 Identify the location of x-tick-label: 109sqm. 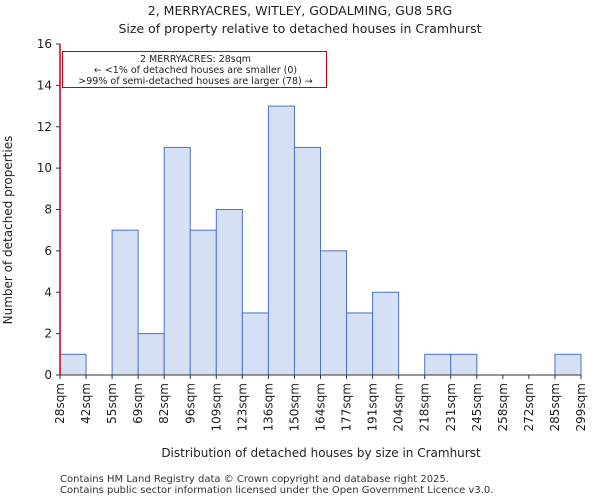
(216, 407).